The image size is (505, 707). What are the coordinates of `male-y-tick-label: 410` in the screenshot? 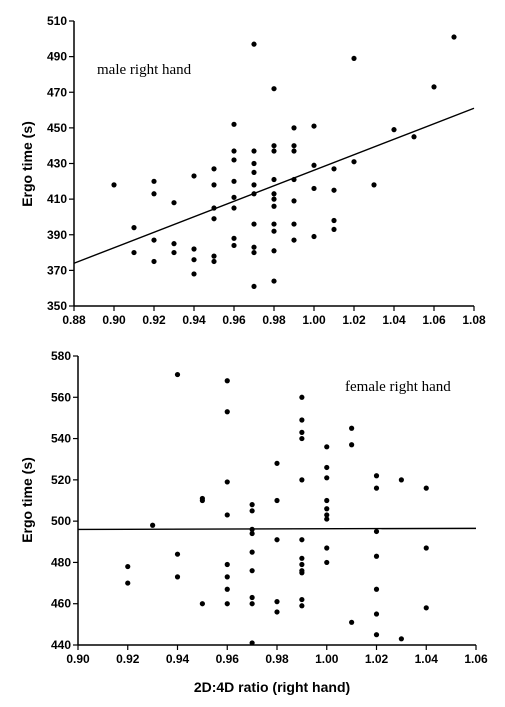 It's located at (57, 199).